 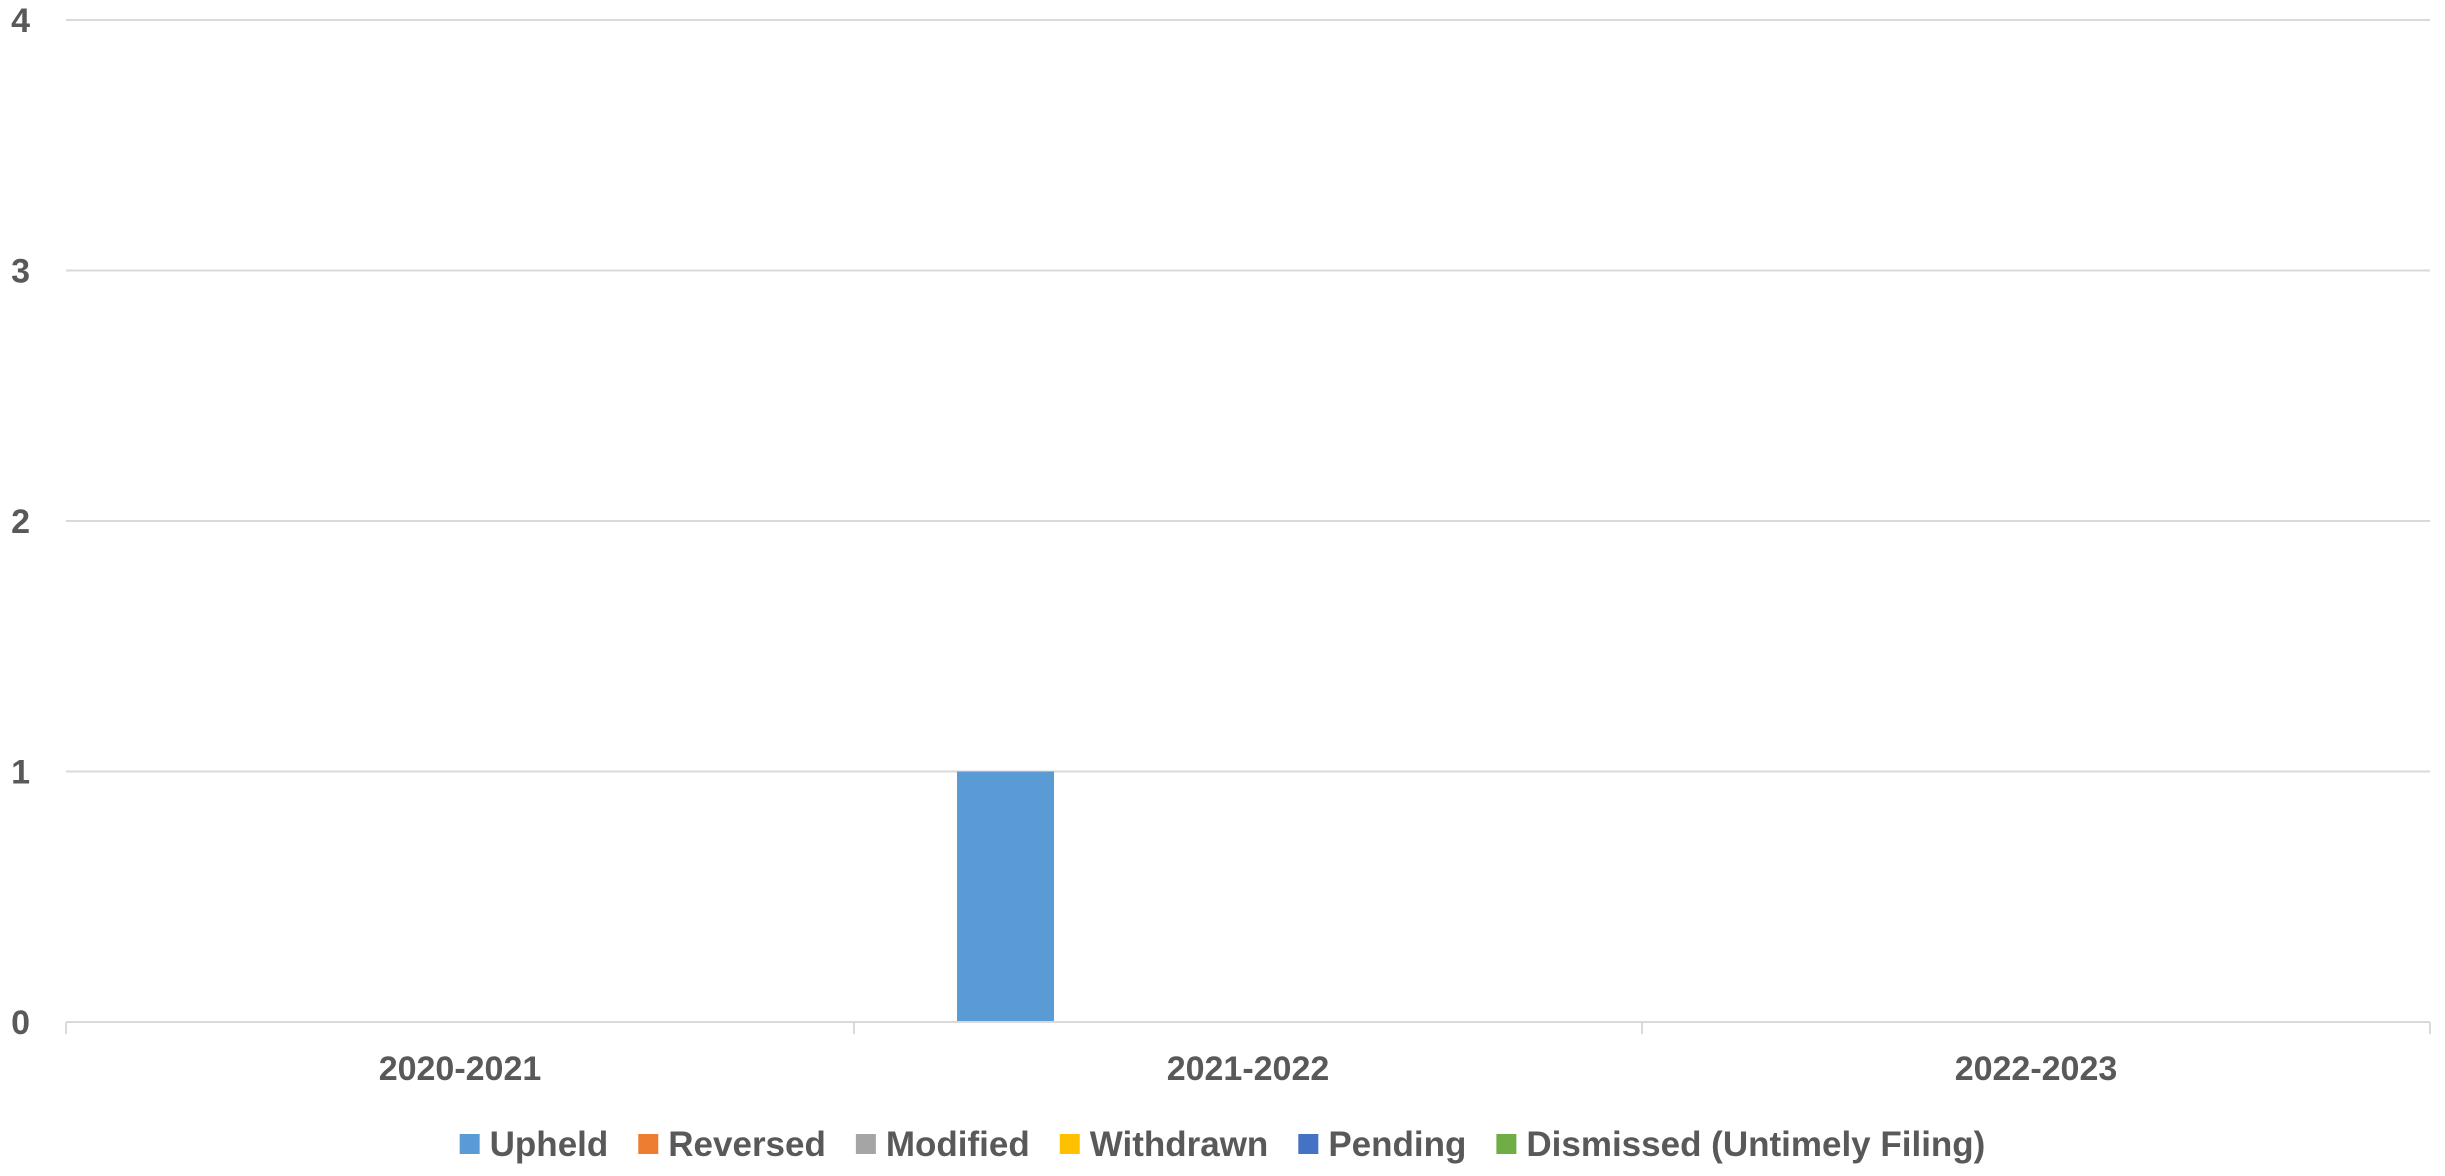 I want to click on legend-item: Dismissed (Untimely Filing), so click(x=1740, y=1144).